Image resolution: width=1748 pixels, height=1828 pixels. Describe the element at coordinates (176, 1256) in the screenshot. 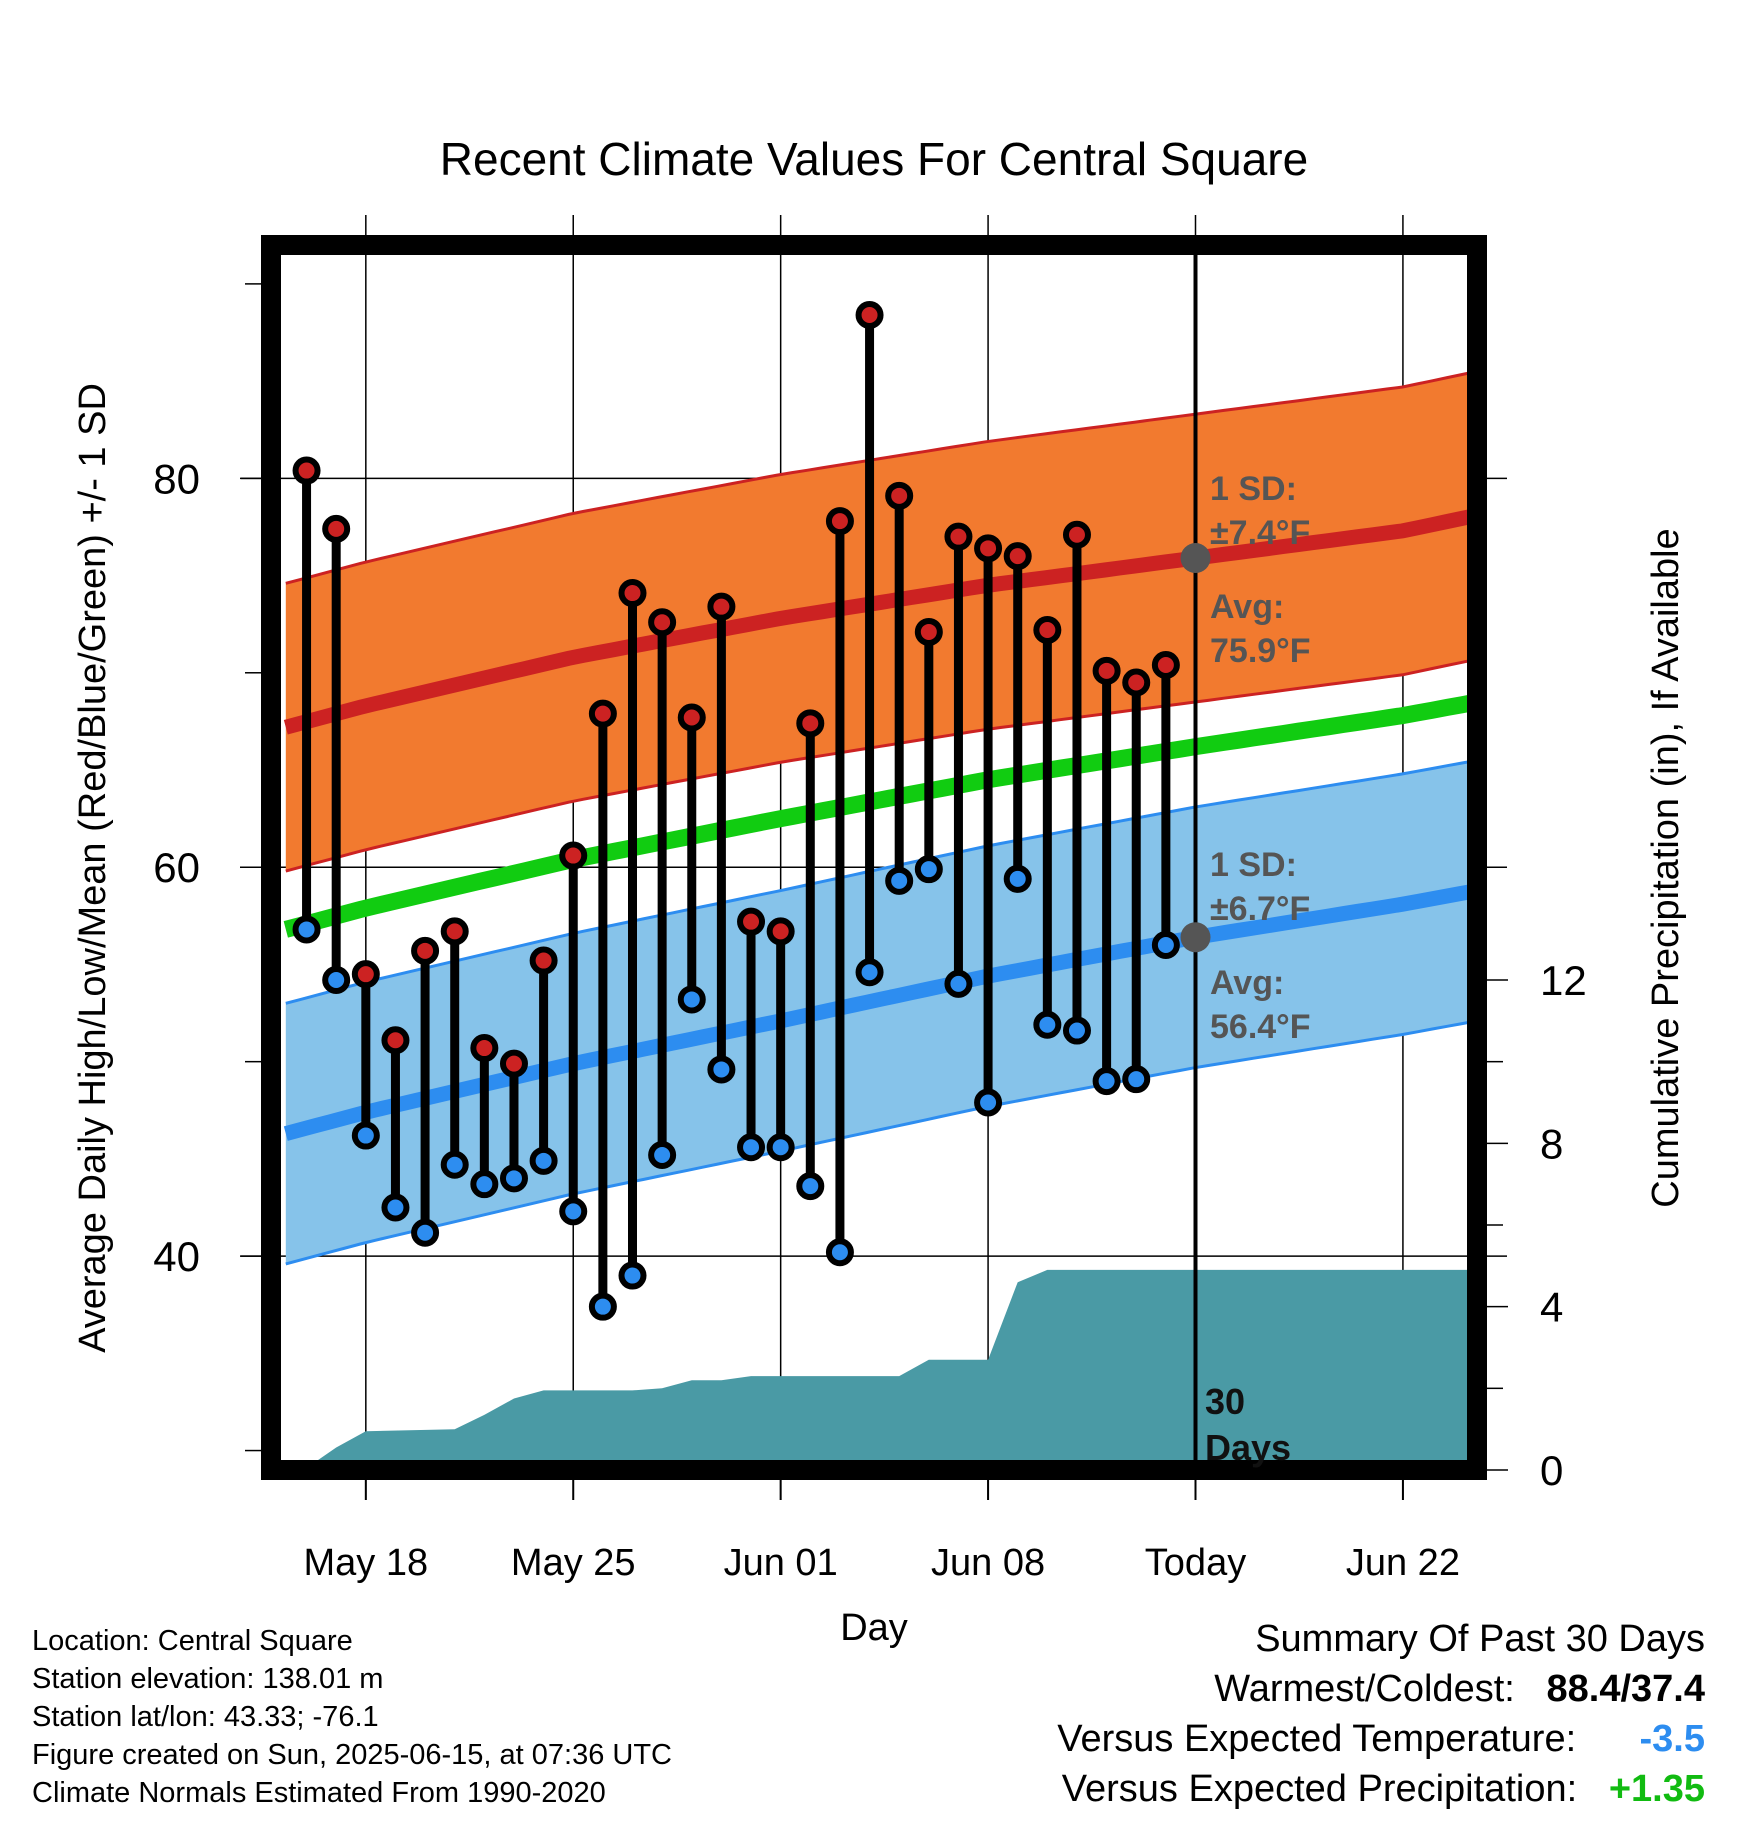

I see `y-tick-label: 40` at that location.